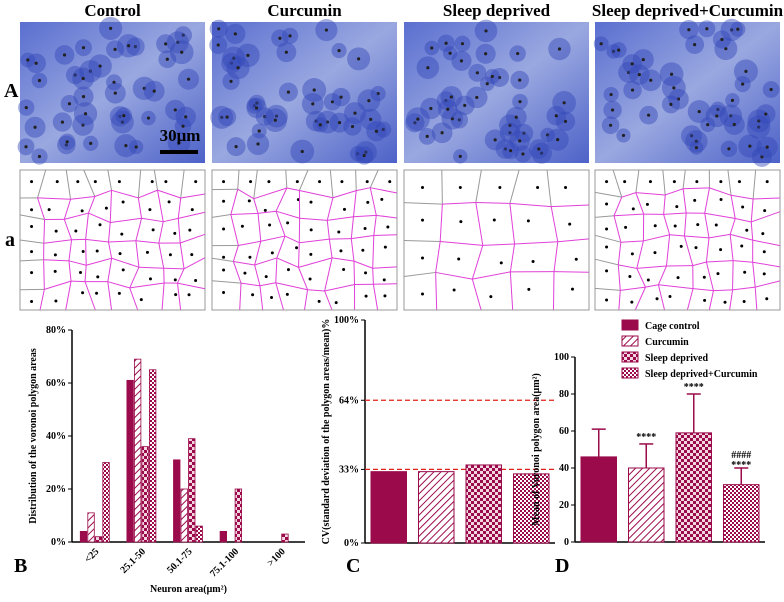  What do you see at coordinates (58, 542) in the screenshot?
I see `y-tick-label: 0%` at bounding box center [58, 542].